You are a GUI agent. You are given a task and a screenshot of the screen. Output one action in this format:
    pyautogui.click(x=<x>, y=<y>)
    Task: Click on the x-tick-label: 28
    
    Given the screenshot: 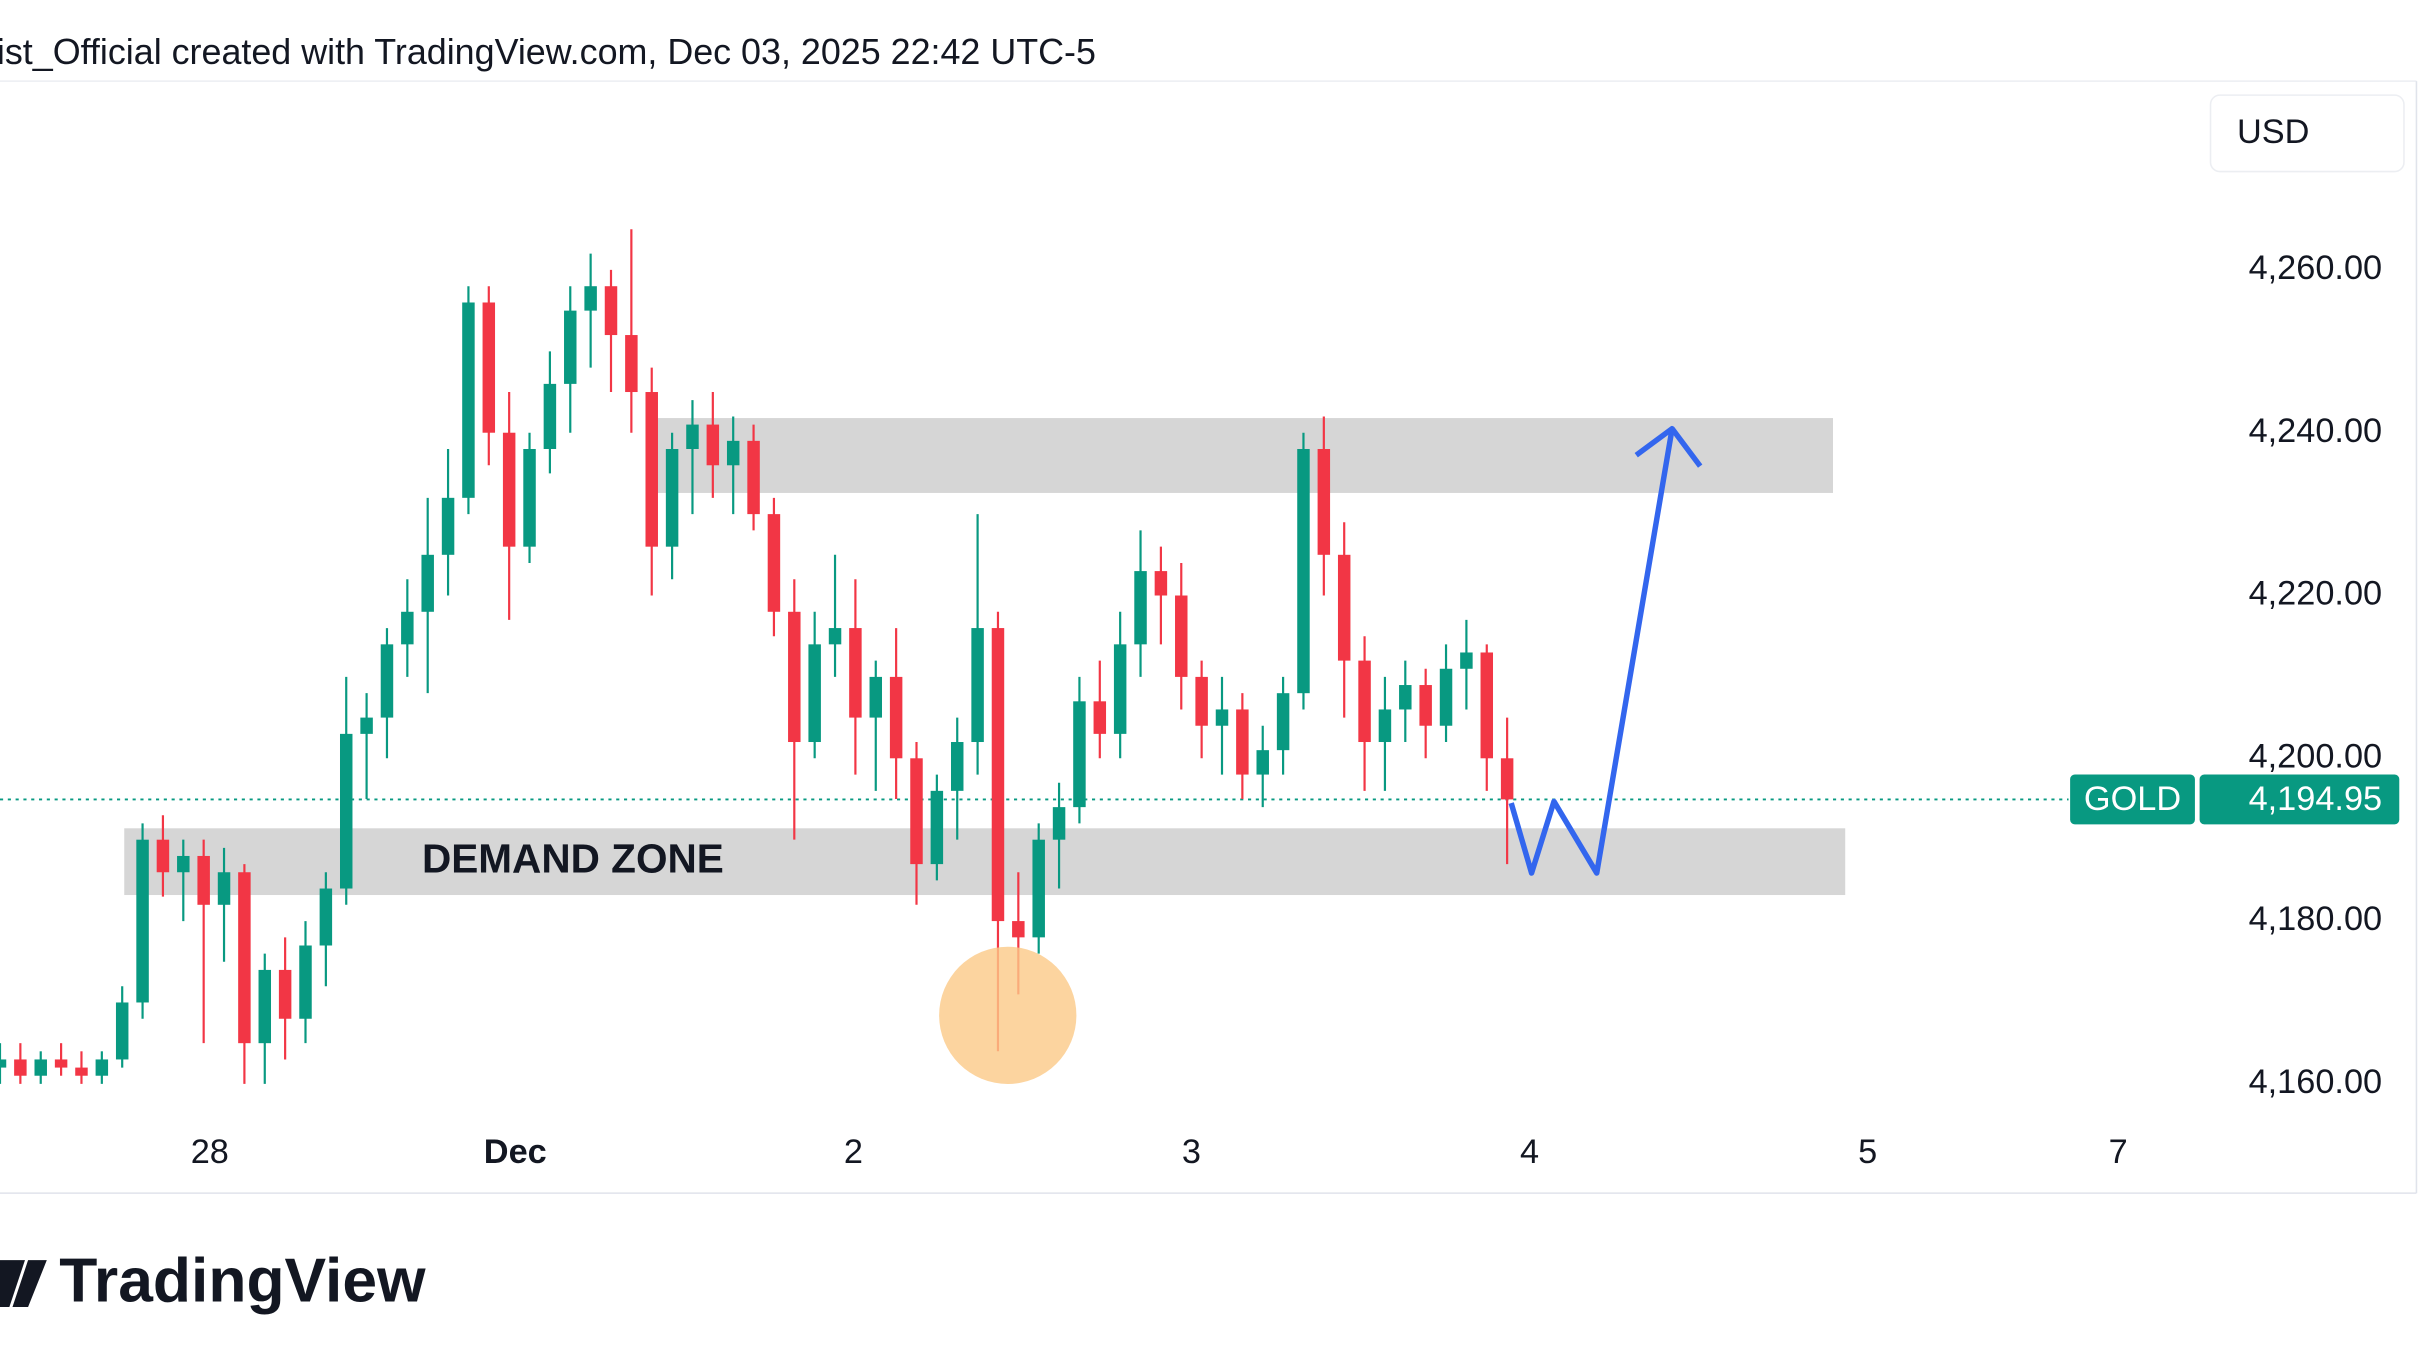 What is the action you would take?
    pyautogui.click(x=210, y=1152)
    